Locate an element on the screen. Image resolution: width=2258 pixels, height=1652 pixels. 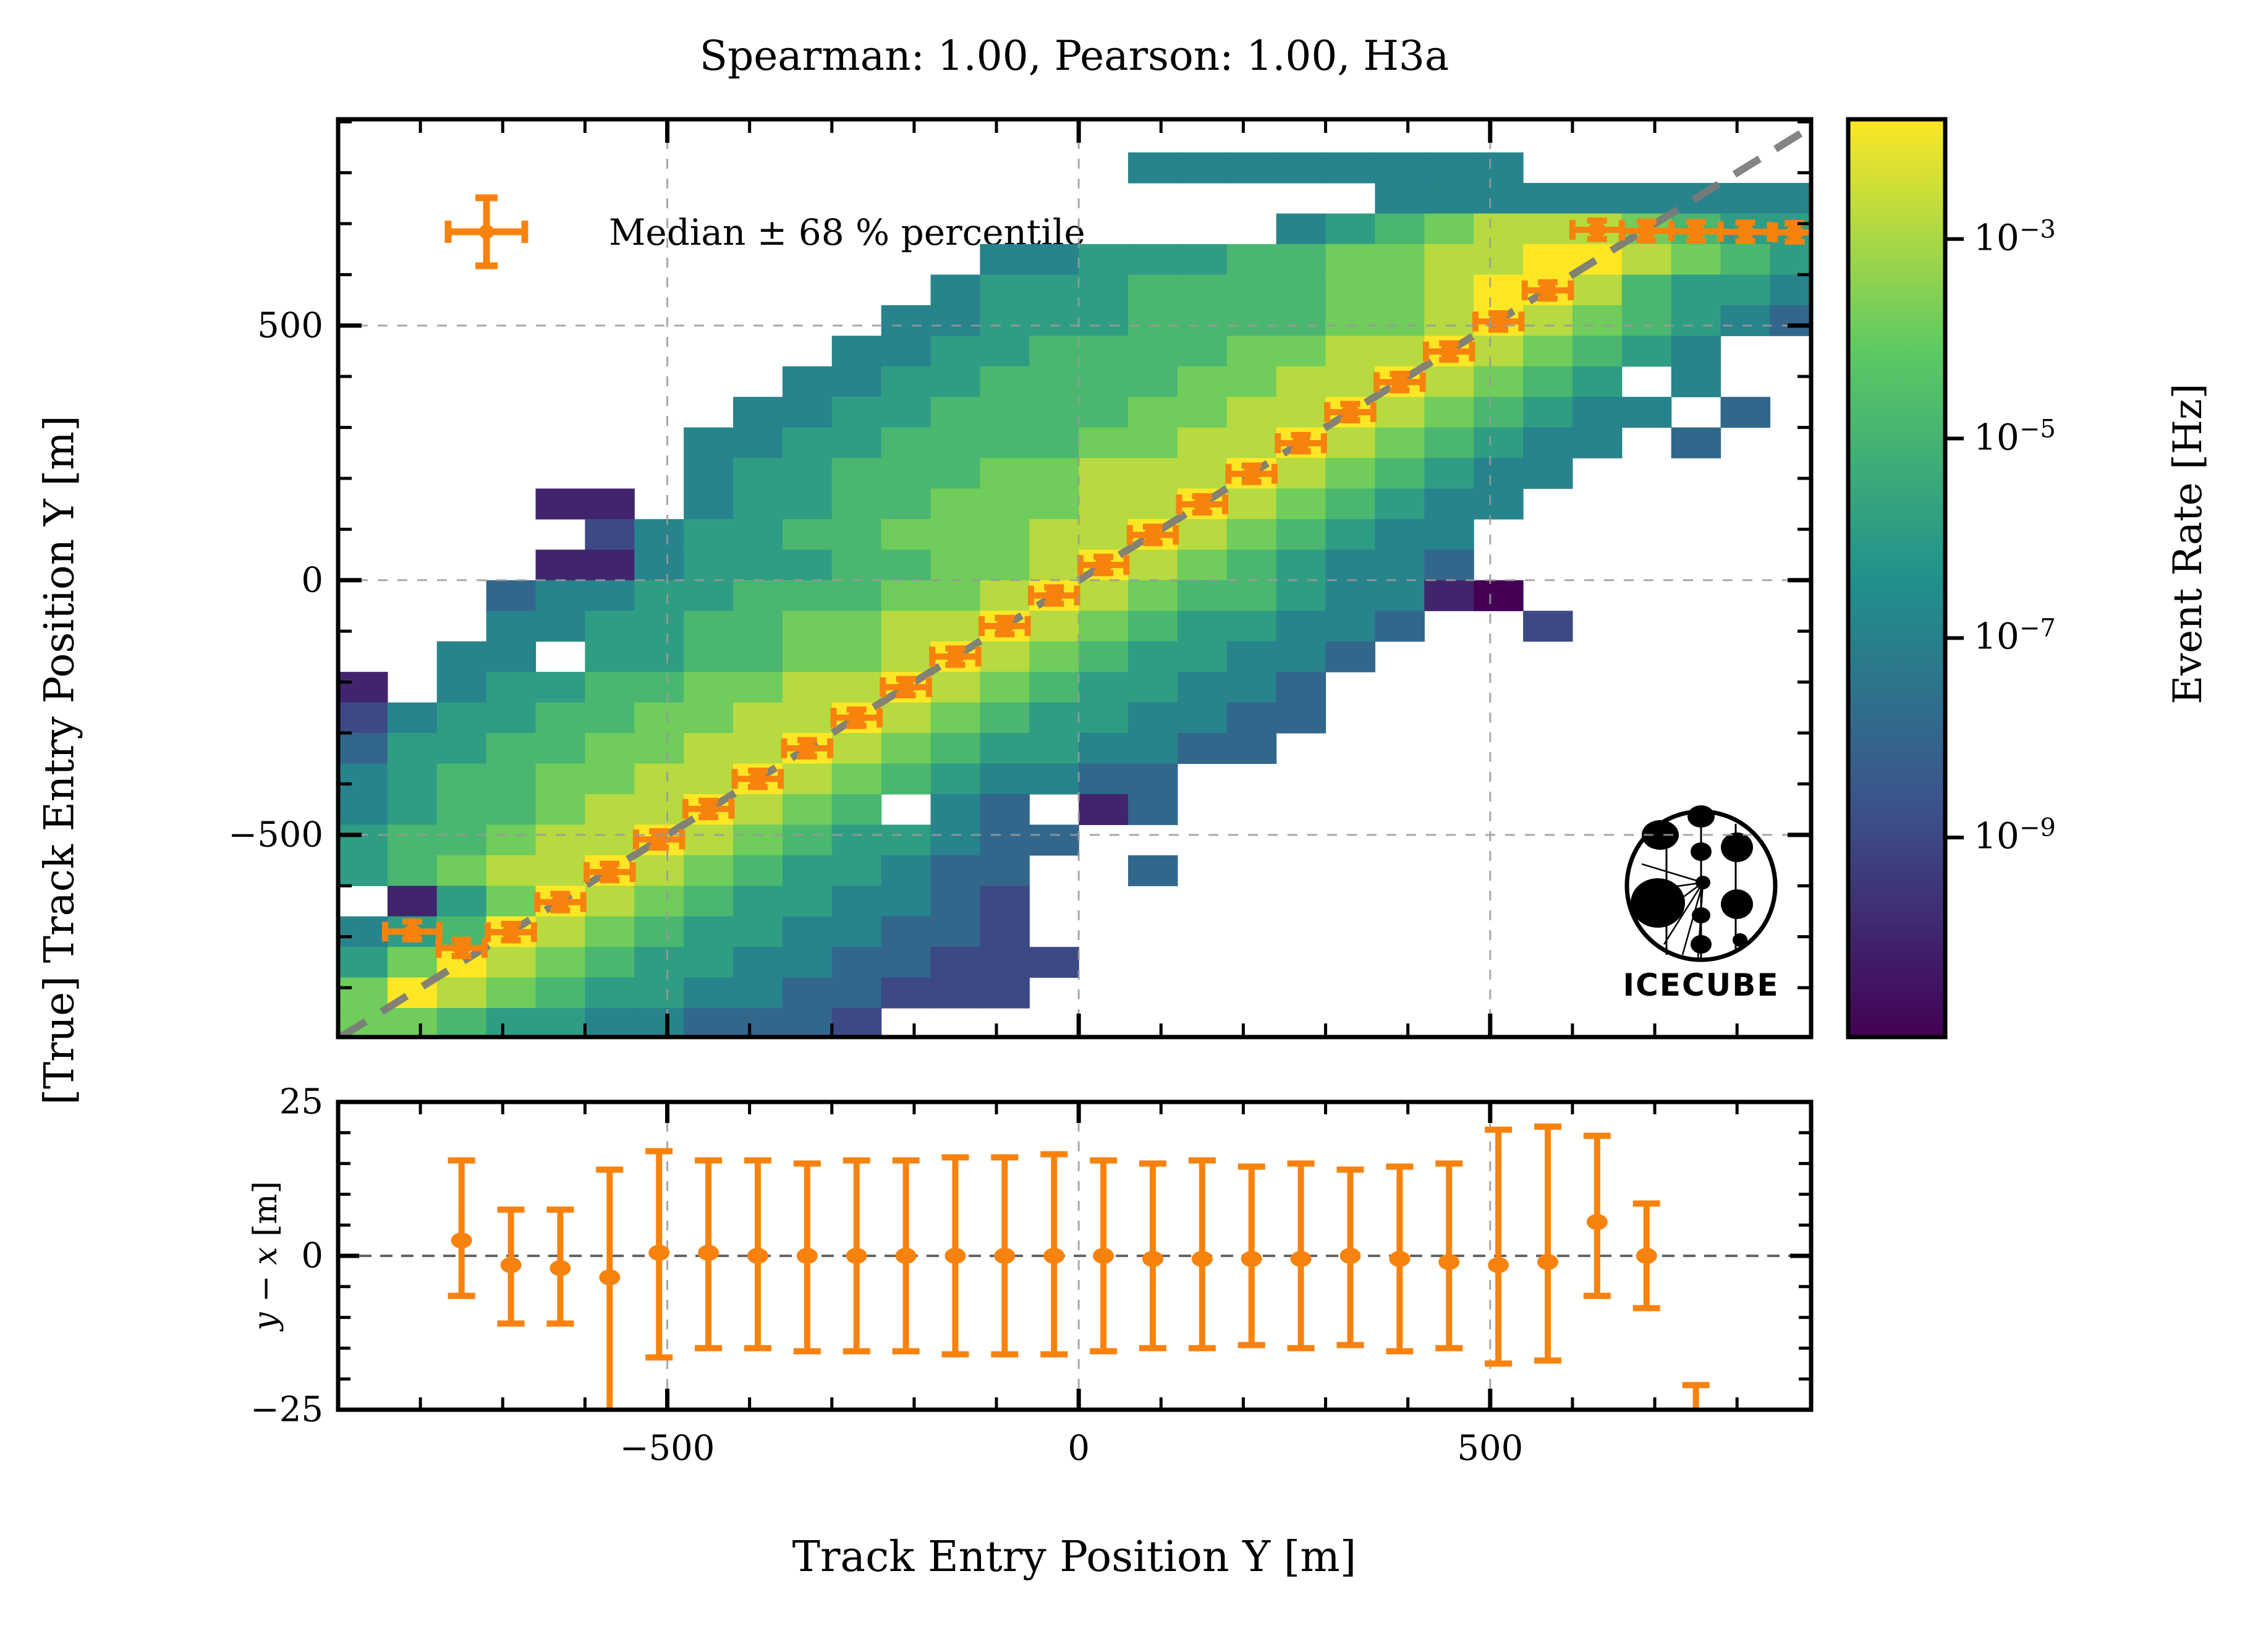
residual-errorbar-series is located at coordinates (1079, 1266).